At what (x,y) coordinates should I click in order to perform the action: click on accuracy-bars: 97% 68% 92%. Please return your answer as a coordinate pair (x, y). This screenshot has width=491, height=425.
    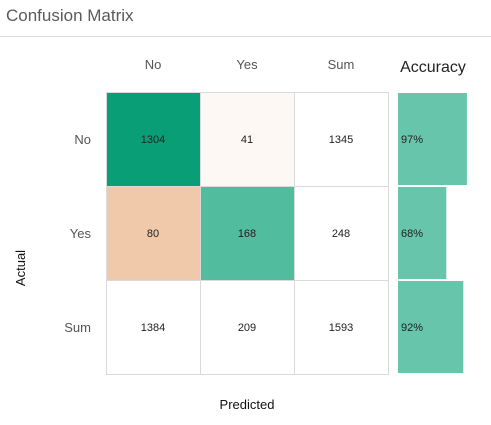
    Looking at the image, I should click on (432, 233).